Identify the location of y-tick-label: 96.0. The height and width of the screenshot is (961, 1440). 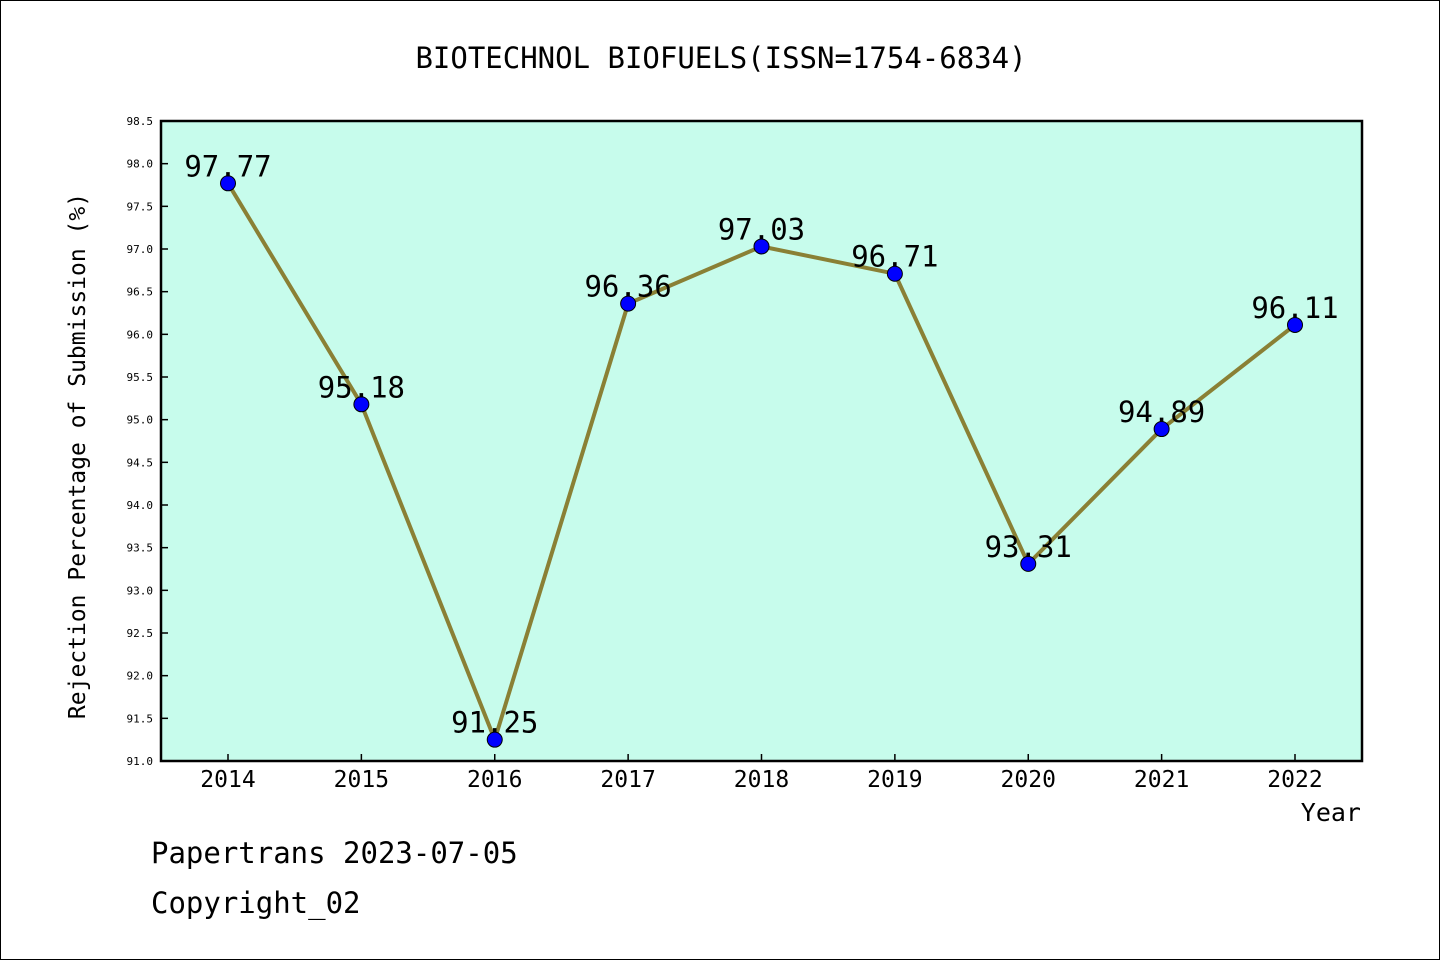
(140, 334).